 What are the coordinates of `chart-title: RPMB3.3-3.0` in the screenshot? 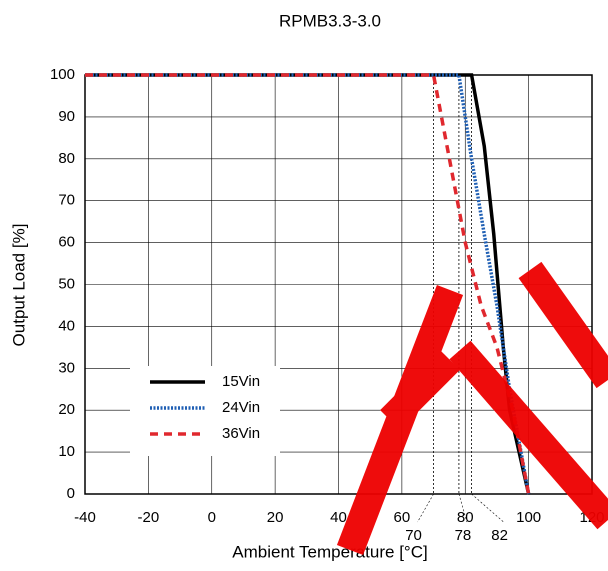 It's located at (330, 20).